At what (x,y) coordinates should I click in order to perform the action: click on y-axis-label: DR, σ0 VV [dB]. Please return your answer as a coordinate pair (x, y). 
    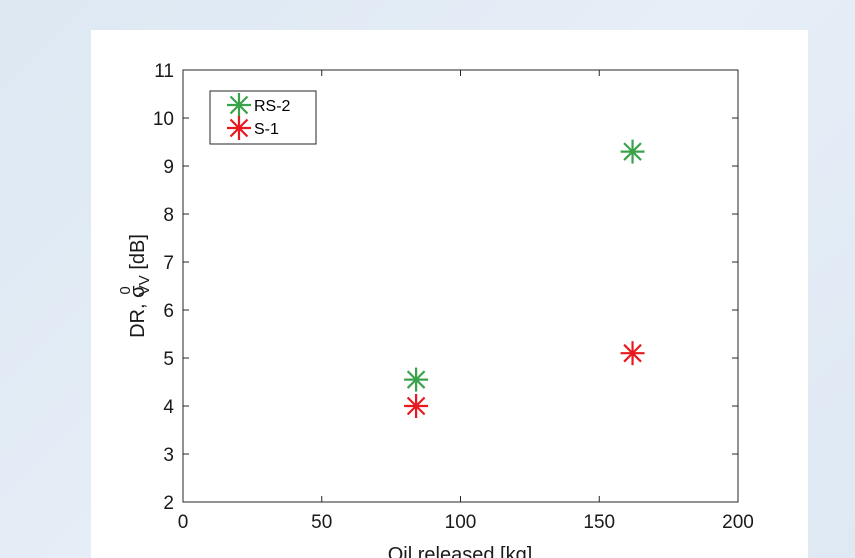
    Looking at the image, I should click on (135, 286).